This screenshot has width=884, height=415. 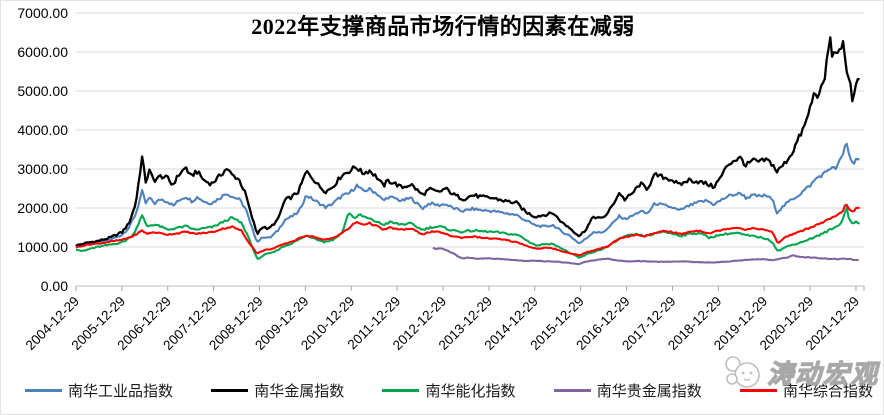 What do you see at coordinates (121, 391) in the screenshot?
I see `legend-label: 南华工业品指数` at bounding box center [121, 391].